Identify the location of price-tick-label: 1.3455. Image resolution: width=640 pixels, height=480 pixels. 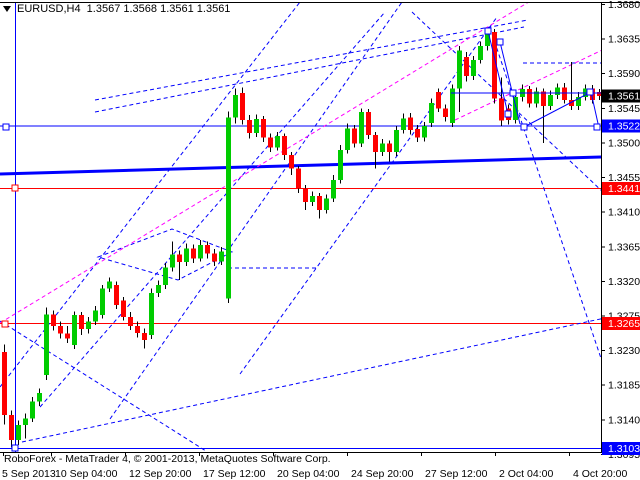
(624, 178).